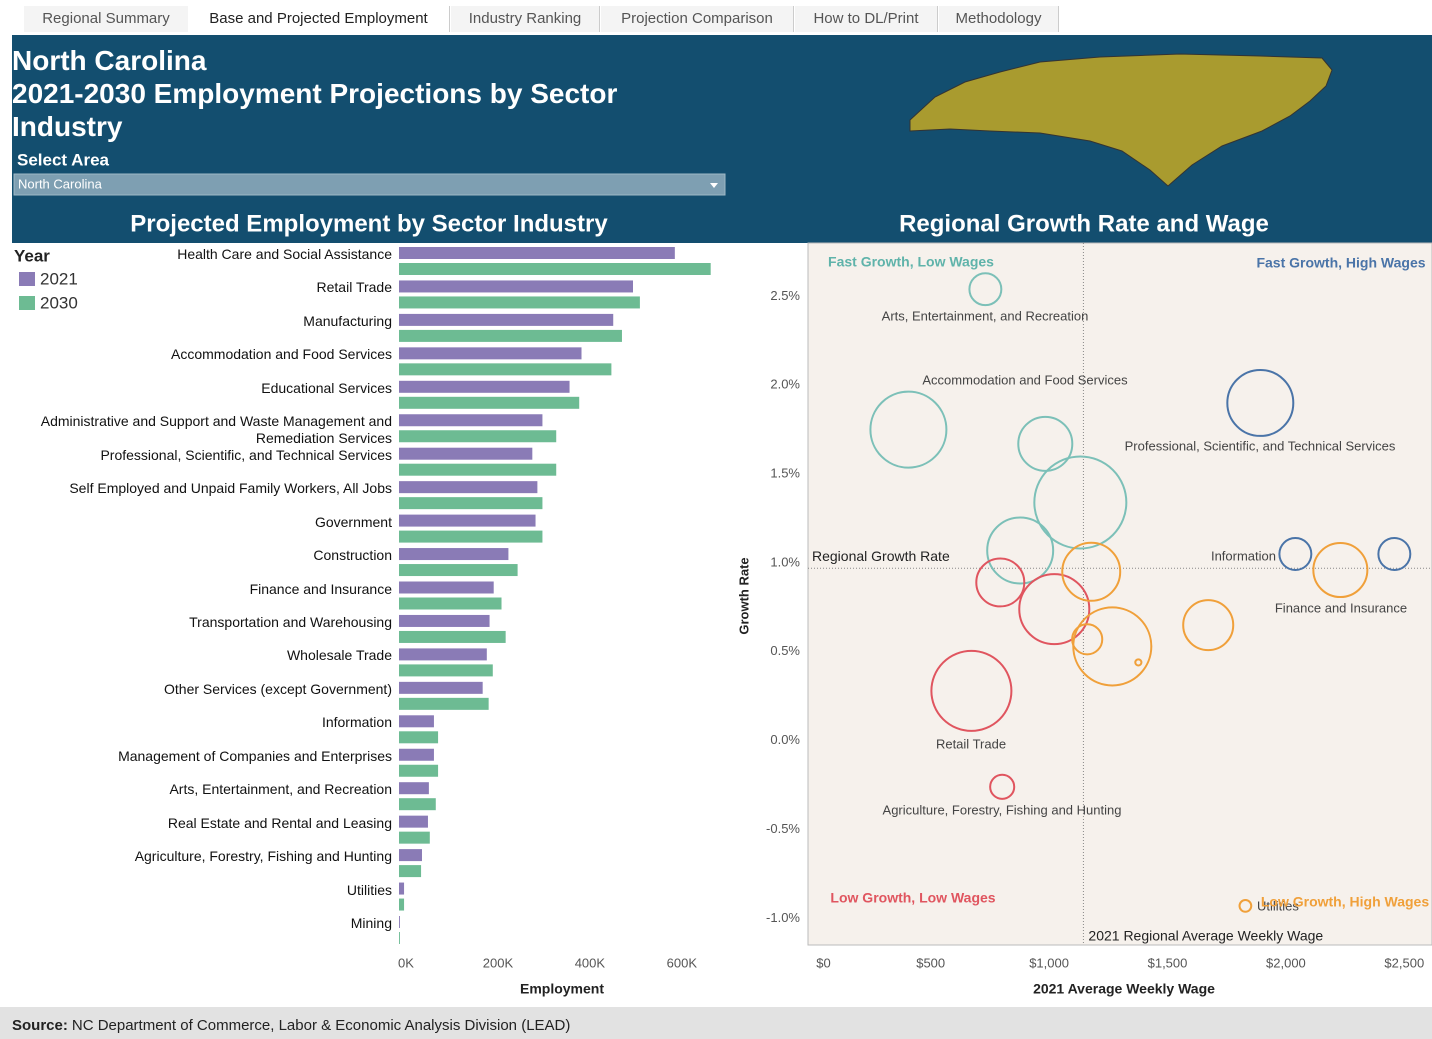 The width and height of the screenshot is (1432, 1039). Describe the element at coordinates (280, 789) in the screenshot. I see `category-label: Arts, Entertainment, and Recreation` at that location.